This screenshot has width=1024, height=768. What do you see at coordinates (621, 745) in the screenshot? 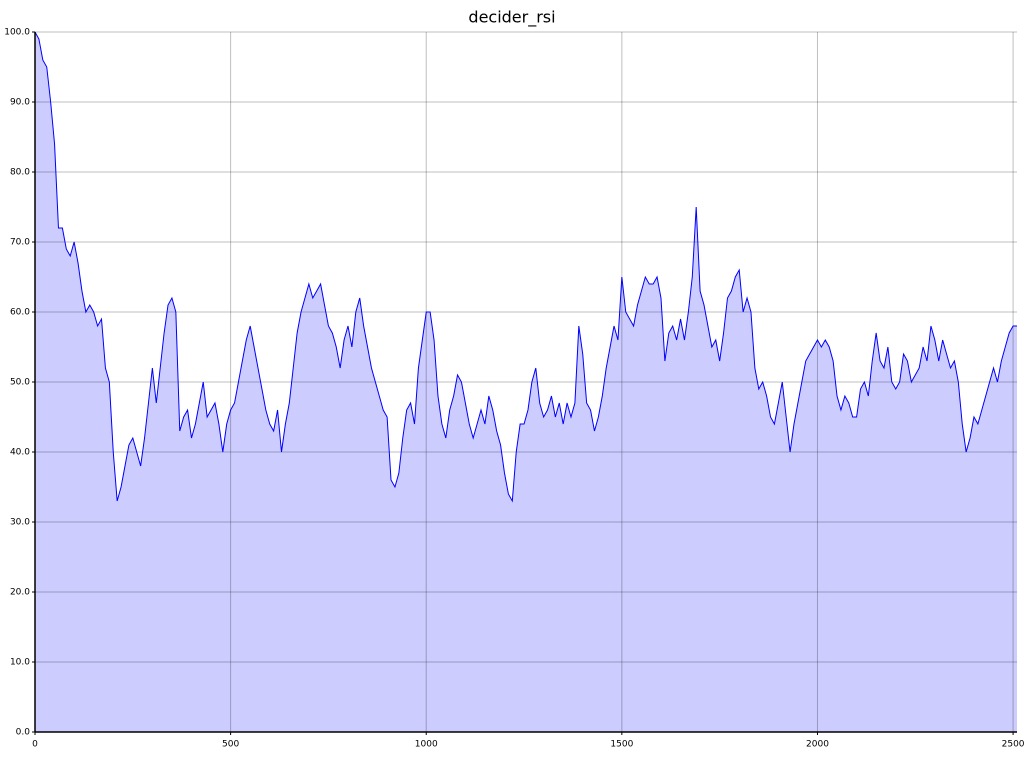
I see `x-tick-label: 1500` at bounding box center [621, 745].